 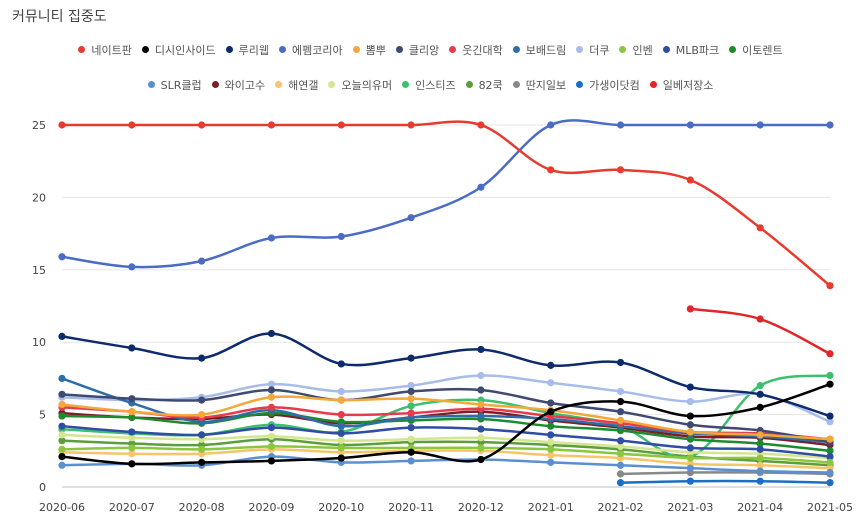 What do you see at coordinates (178, 50) in the screenshot?
I see `legend-item: 디시인사이드` at bounding box center [178, 50].